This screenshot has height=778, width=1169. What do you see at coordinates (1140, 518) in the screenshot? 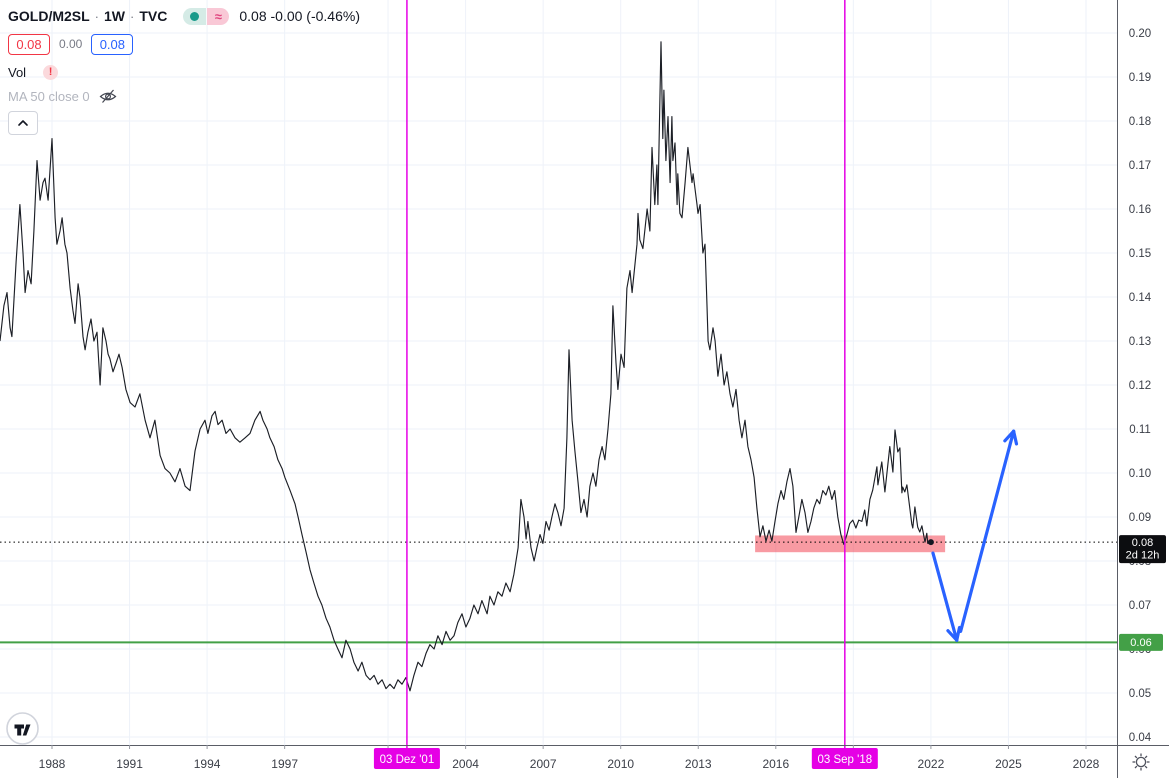
I see `svg-text: 0.09` at bounding box center [1140, 518].